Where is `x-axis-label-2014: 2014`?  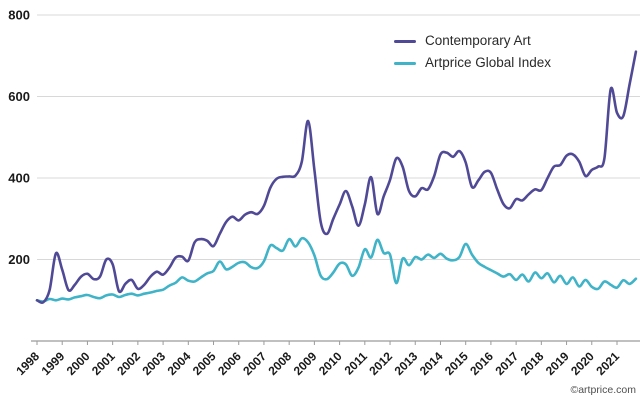 x-axis-label-2014: 2014 is located at coordinates (431, 363).